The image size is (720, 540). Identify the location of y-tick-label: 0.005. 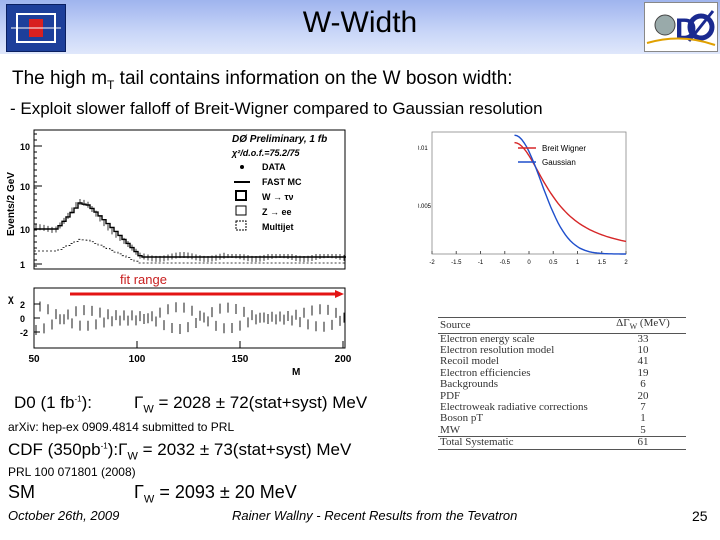
(425, 207).